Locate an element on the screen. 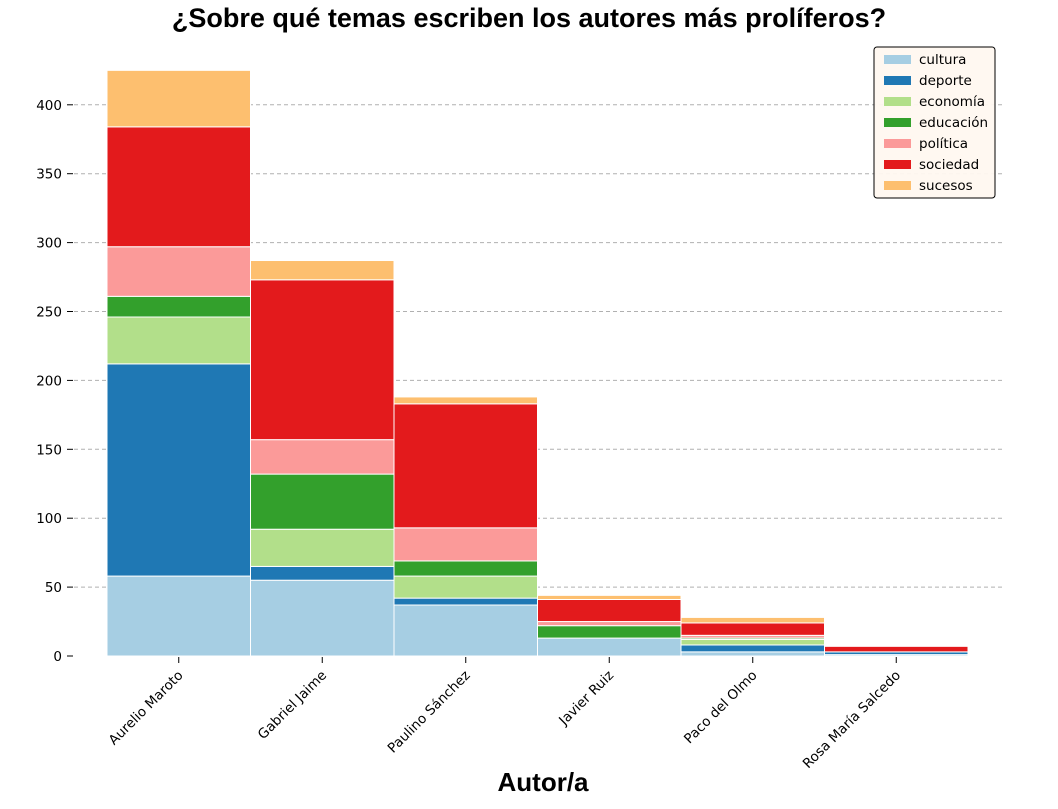 Image resolution: width=1058 pixels, height=809 pixels. y-tick-label: 350 is located at coordinates (49, 175).